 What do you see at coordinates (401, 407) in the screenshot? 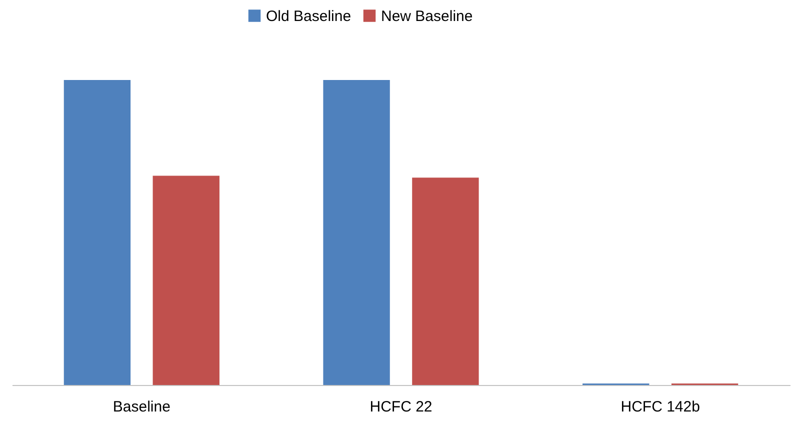
I see `x-tick-label: HCFC 22` at bounding box center [401, 407].